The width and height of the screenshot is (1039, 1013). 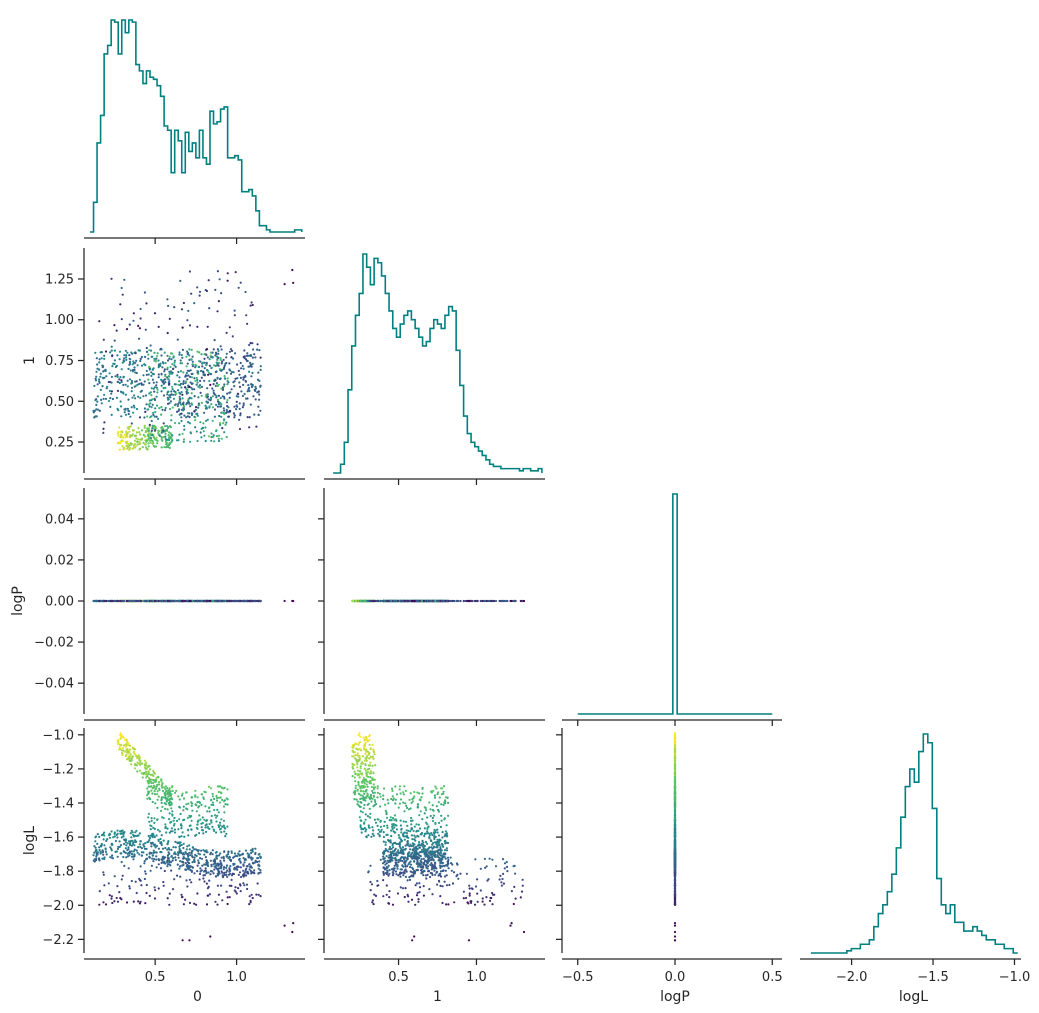 I want to click on y-tick-label: −1.8, so click(x=58, y=872).